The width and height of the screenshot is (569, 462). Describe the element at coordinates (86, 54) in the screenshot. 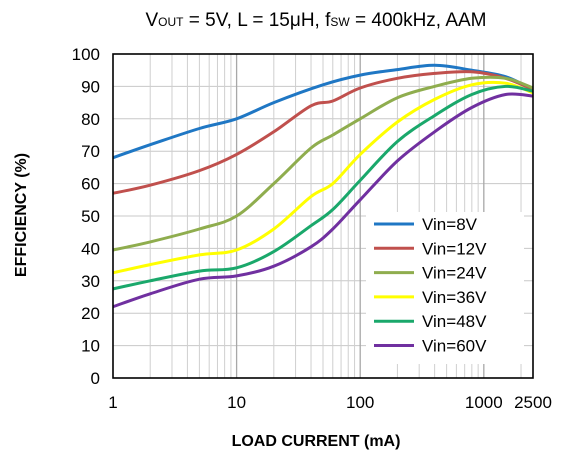

I see `y-tick-label: 100` at that location.